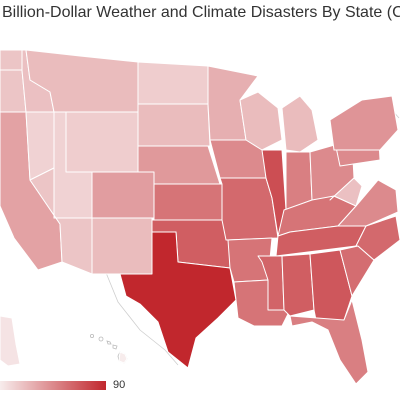  I want to click on state-ks, so click(188, 202).